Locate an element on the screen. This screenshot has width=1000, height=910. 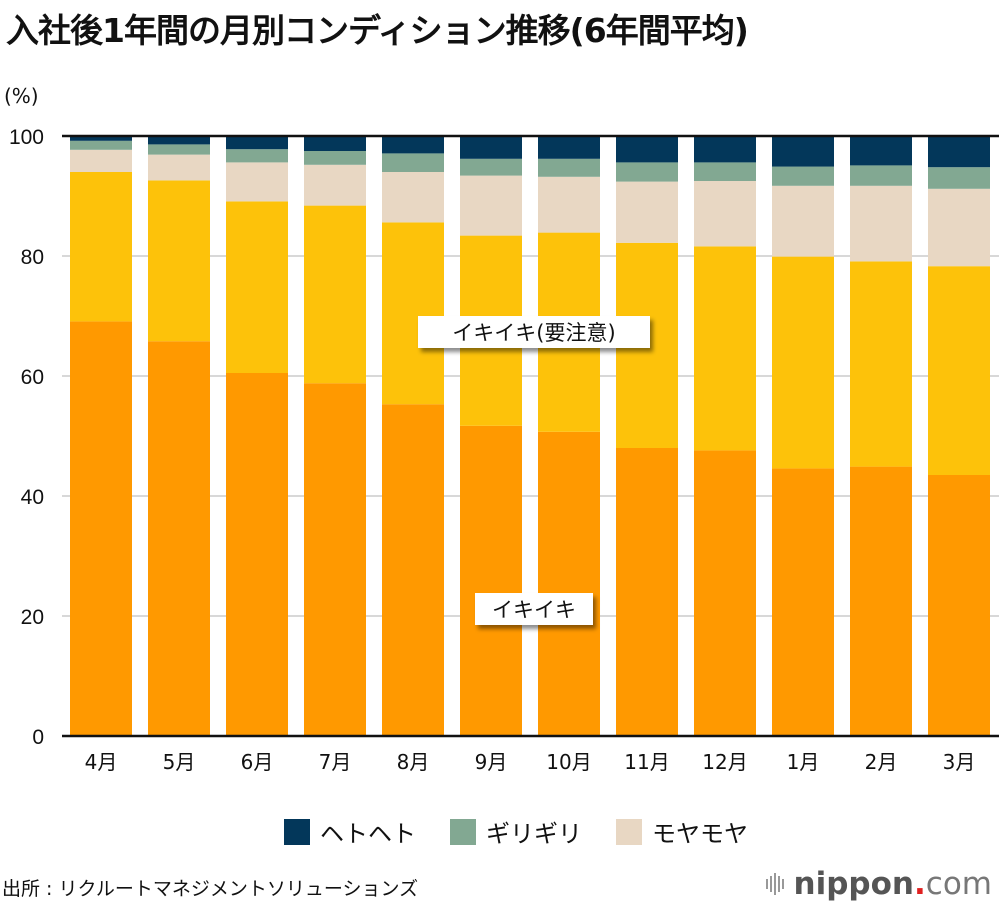
logo-tld: com is located at coordinates (958, 884).